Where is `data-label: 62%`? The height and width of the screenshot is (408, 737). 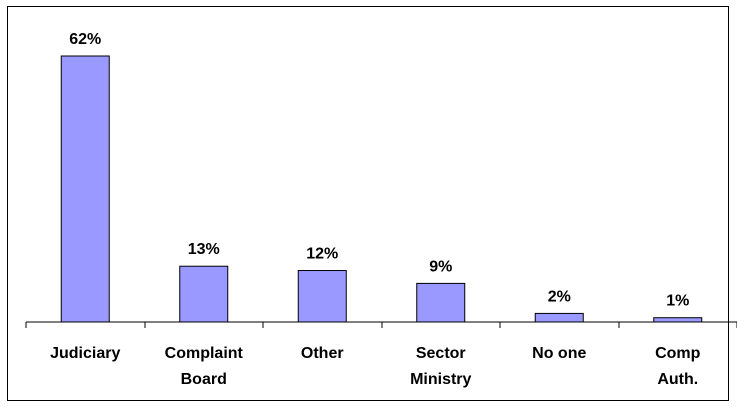 data-label: 62% is located at coordinates (85, 39).